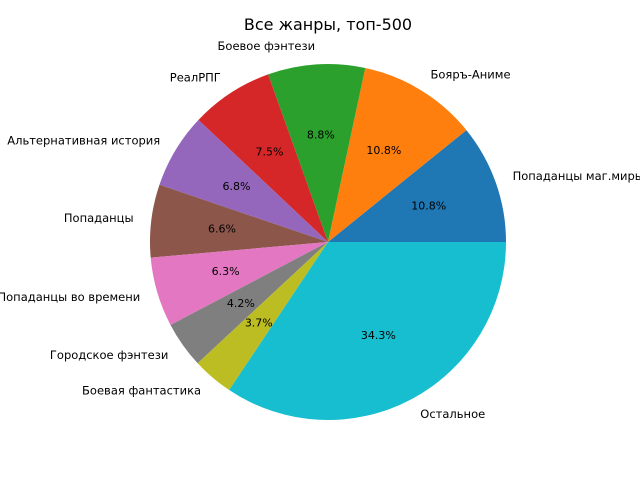 Image resolution: width=640 pixels, height=480 pixels. I want to click on slice-percent-label: 8.8%, so click(321, 134).